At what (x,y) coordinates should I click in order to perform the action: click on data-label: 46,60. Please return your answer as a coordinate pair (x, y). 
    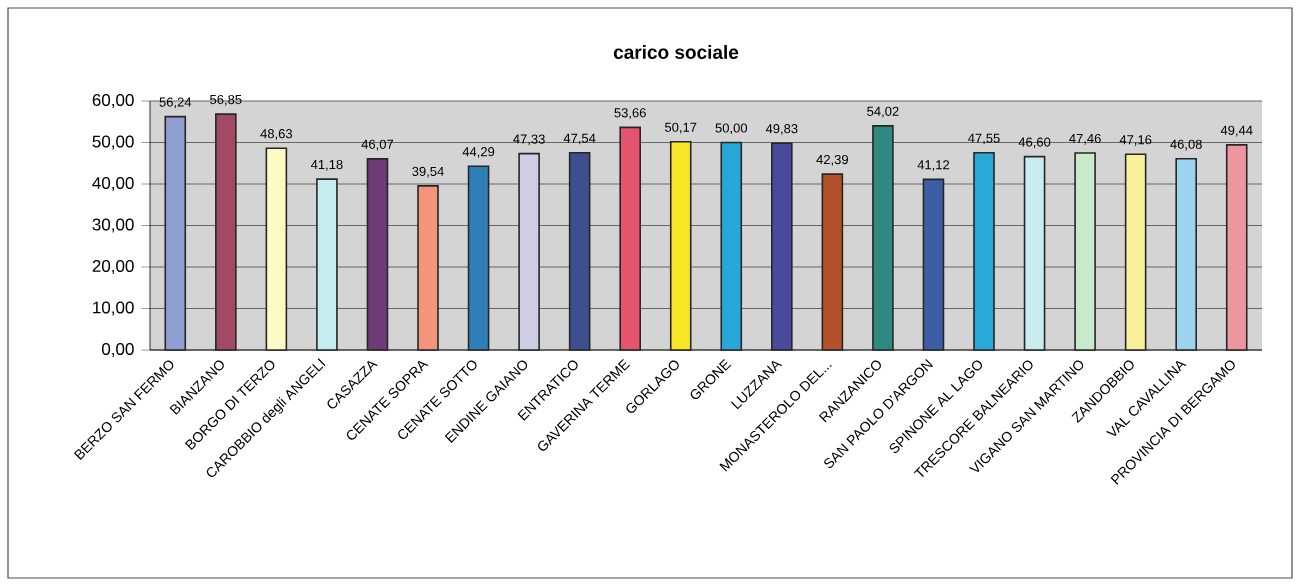
    Looking at the image, I should click on (1034, 143).